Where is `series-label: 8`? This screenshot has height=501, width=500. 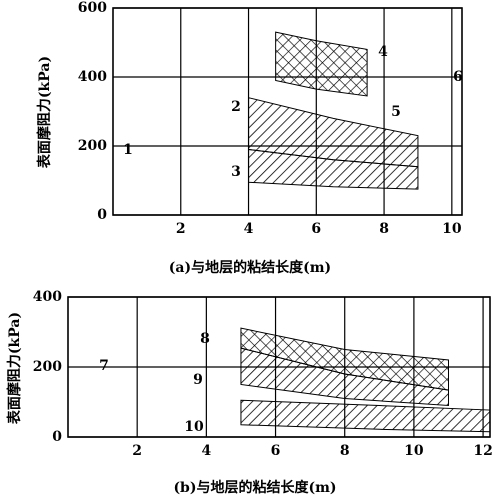
series-label: 8 is located at coordinates (205, 339).